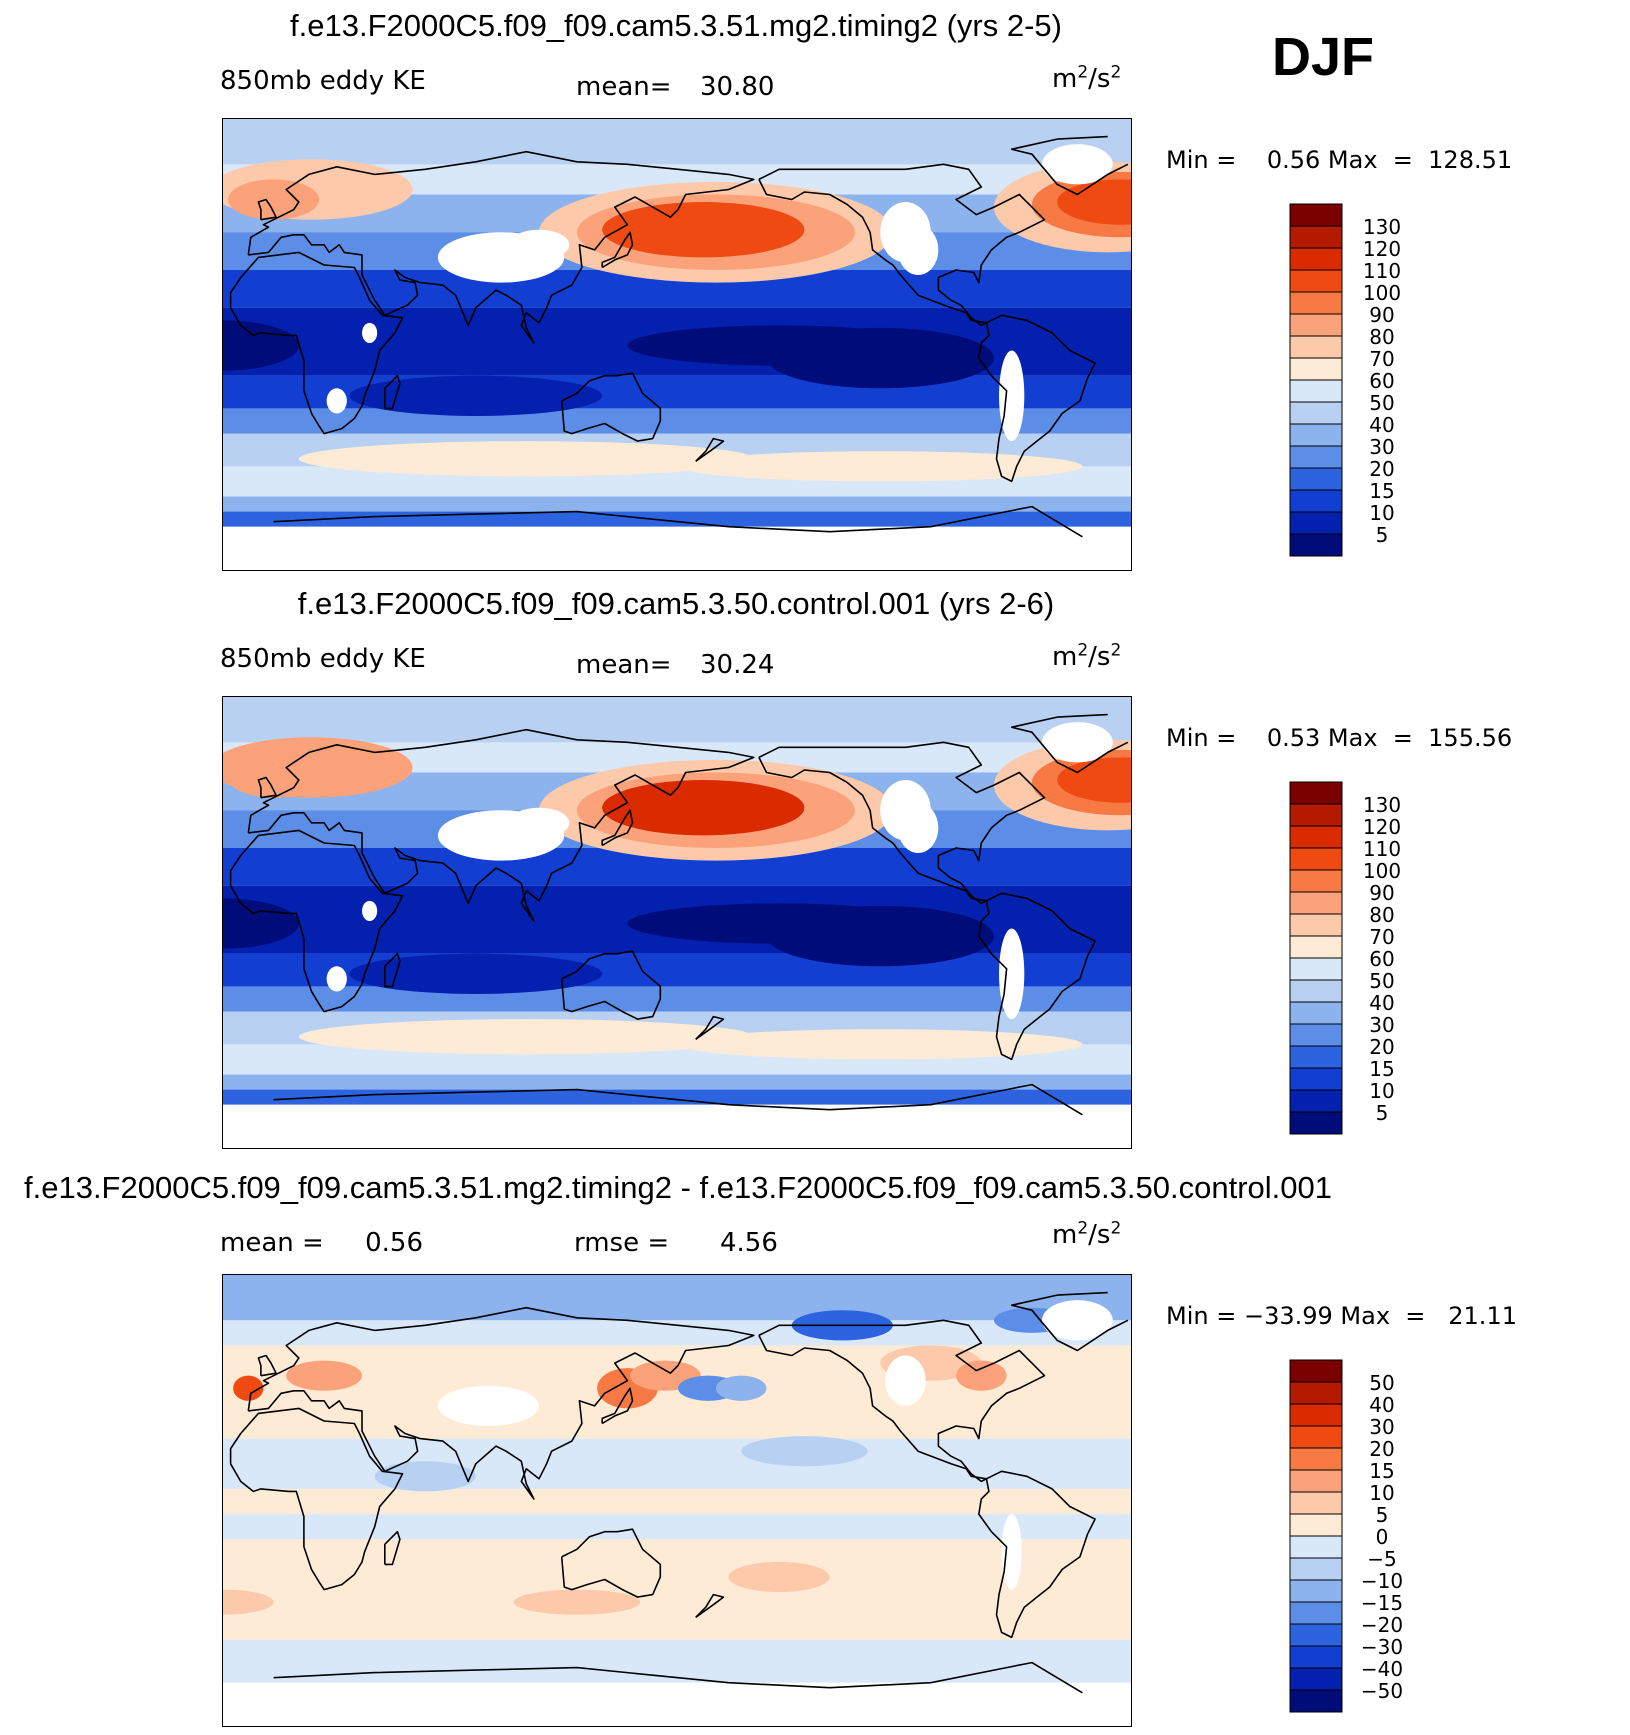 The width and height of the screenshot is (1630, 1735). What do you see at coordinates (1381, 1069) in the screenshot?
I see `colorbar-tick-label: 15` at bounding box center [1381, 1069].